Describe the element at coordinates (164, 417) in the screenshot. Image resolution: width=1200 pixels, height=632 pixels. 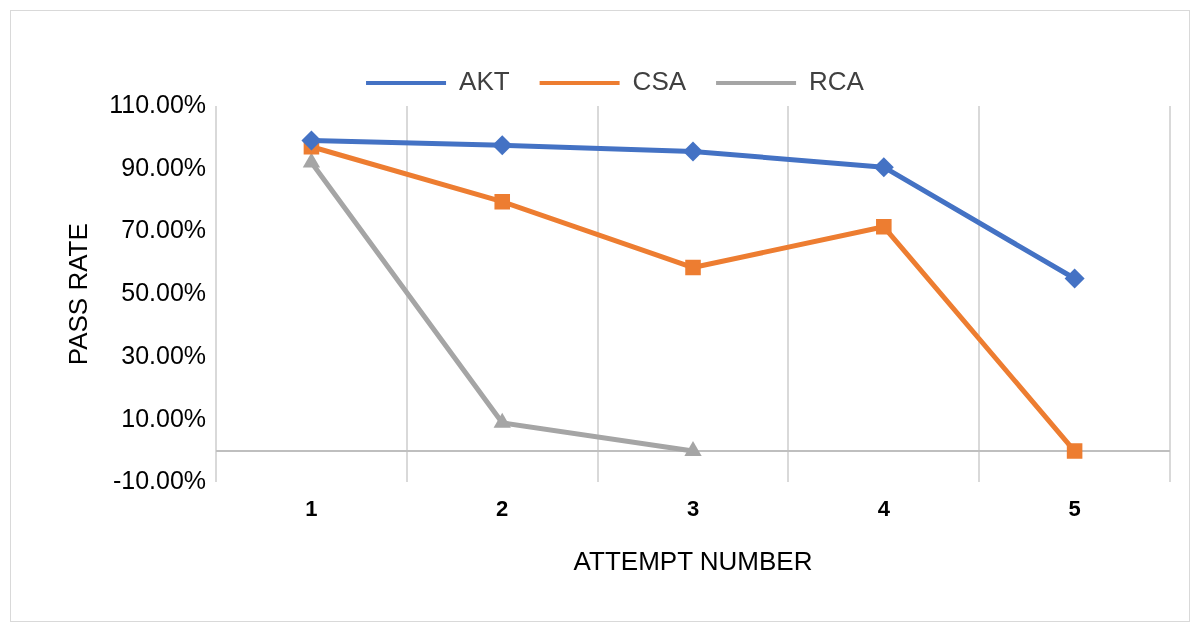
I see `y-tick-label: 10.00%` at that location.